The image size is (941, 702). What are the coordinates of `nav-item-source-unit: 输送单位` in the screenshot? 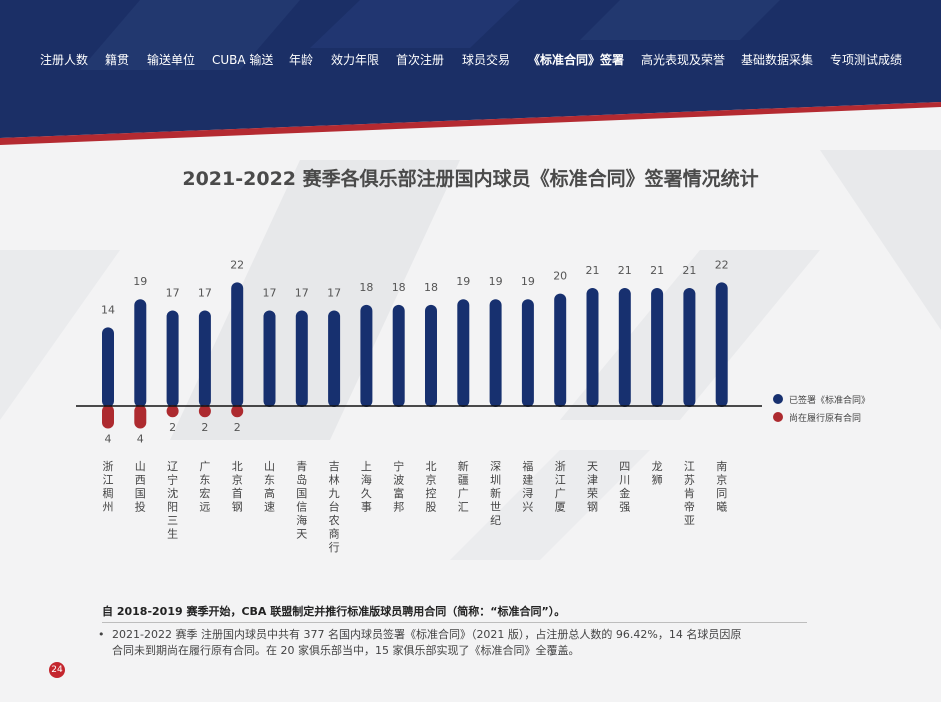 It's located at (171, 60).